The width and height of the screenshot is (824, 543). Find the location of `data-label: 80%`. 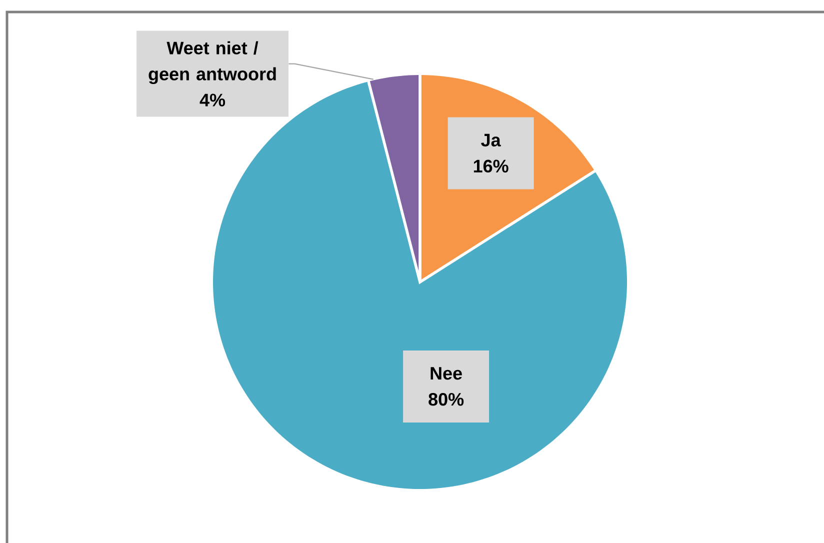

data-label: 80% is located at coordinates (446, 399).